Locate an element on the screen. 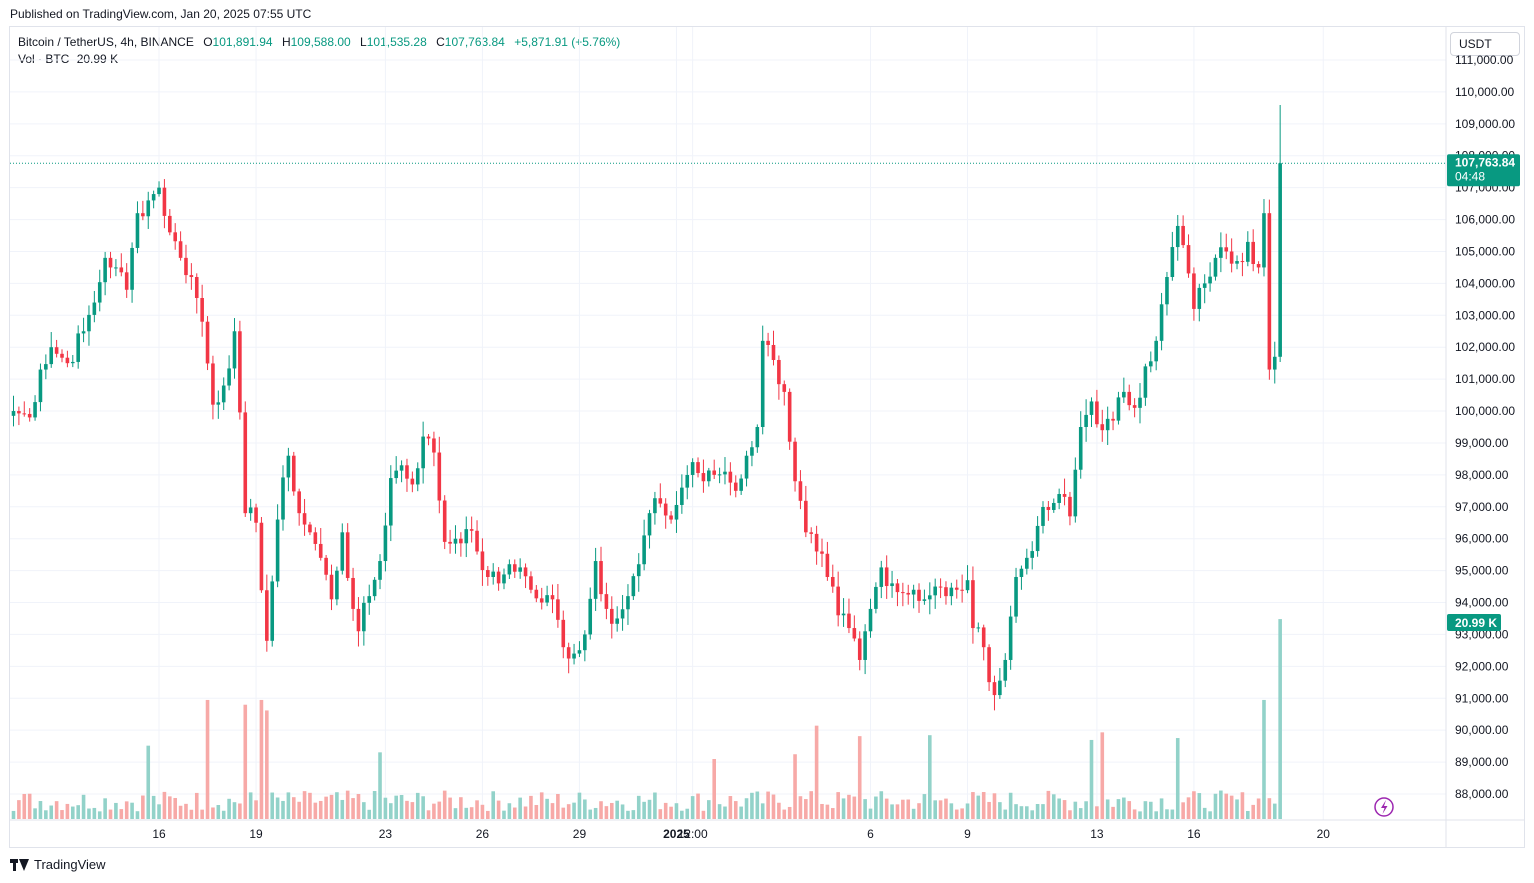 Image resolution: width=1534 pixels, height=883 pixels. volume-label: Vol · BTC is located at coordinates (44, 59).